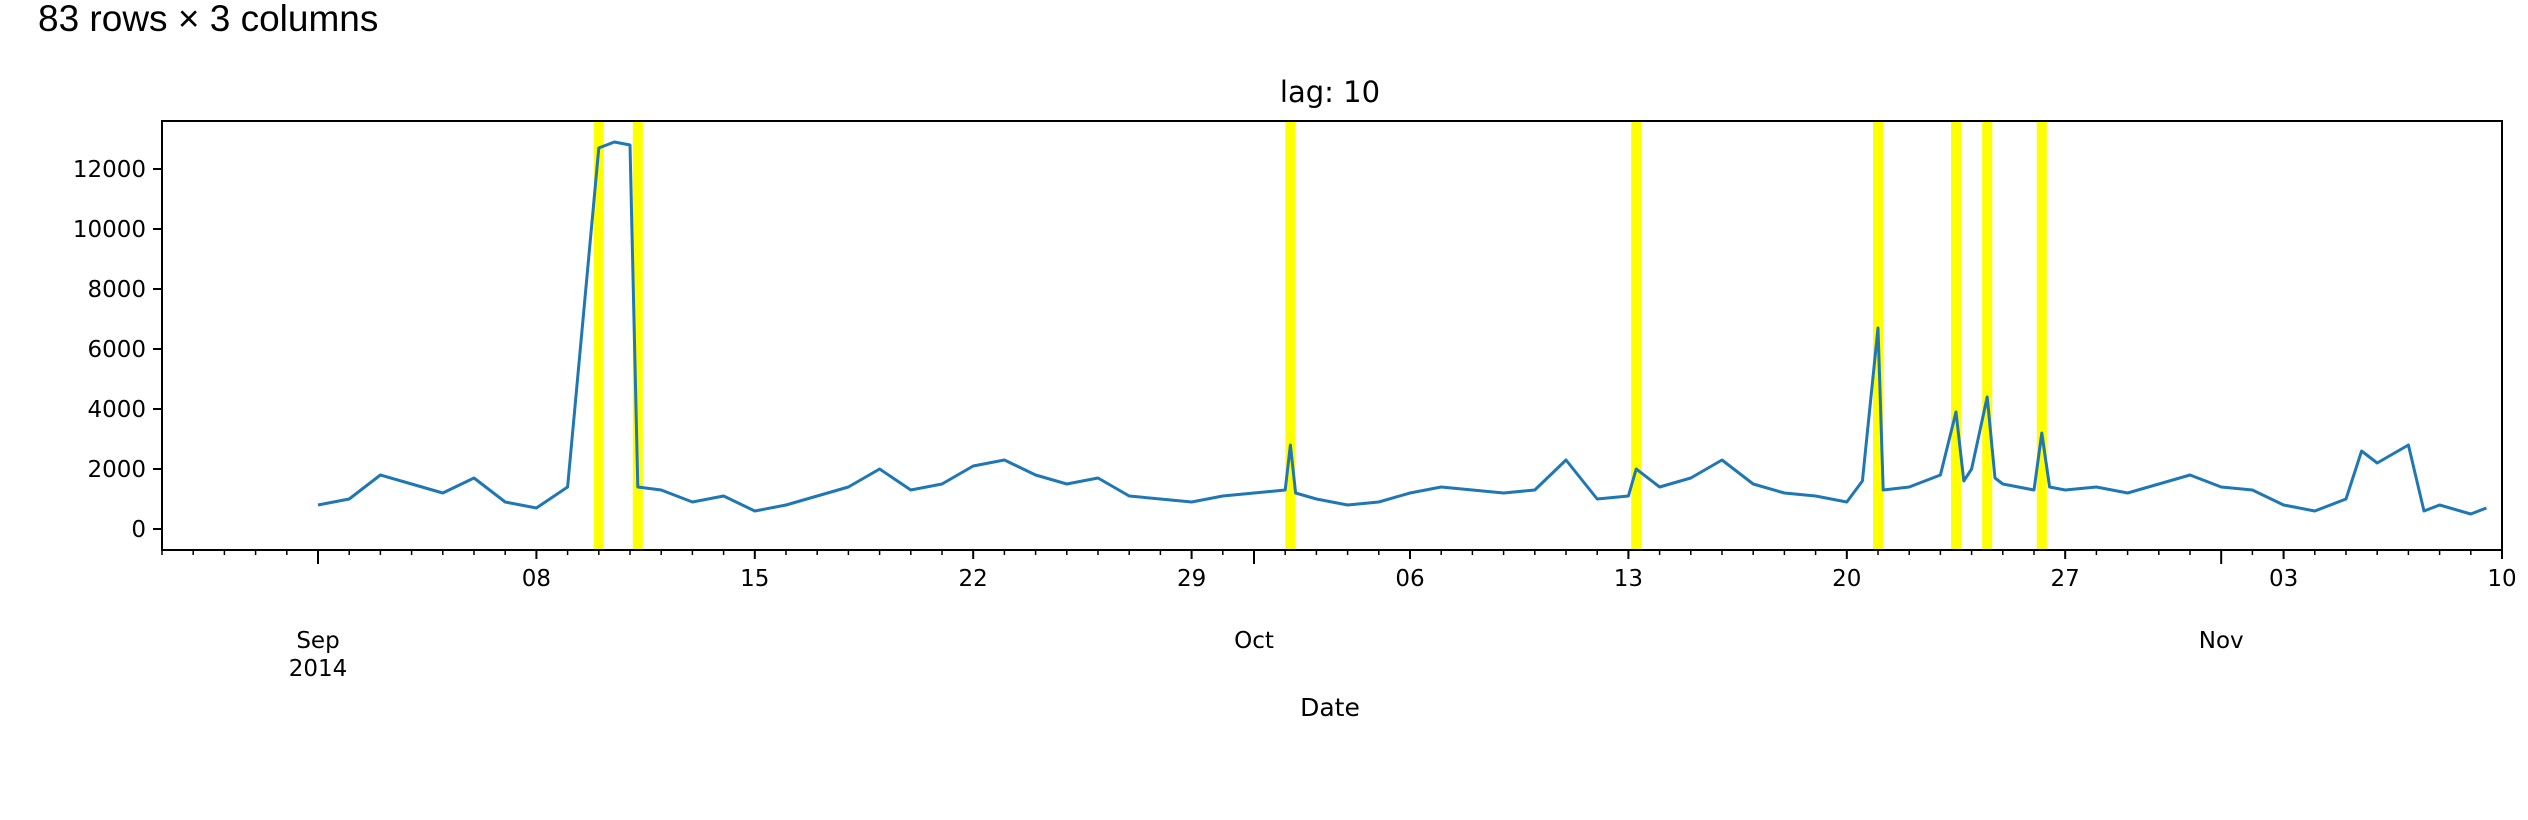 The image size is (2528, 820). Describe the element at coordinates (1330, 707) in the screenshot. I see `x-axis-label: Date` at that location.